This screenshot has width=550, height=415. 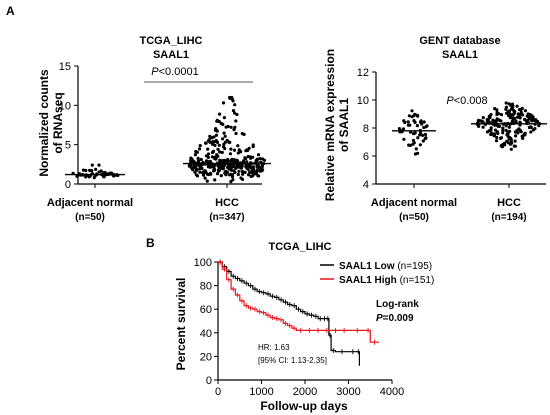 What do you see at coordinates (466, 101) in the screenshot?
I see `gent-scatter-pvalue: P<0.008` at bounding box center [466, 101].